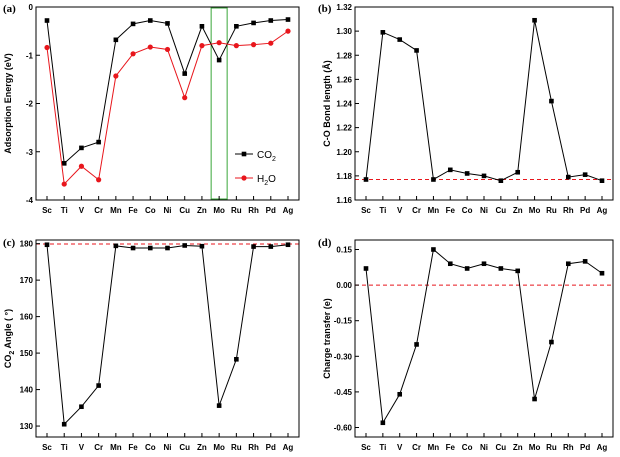  What do you see at coordinates (27, 244) in the screenshot?
I see `y-tick-label: 180` at bounding box center [27, 244].